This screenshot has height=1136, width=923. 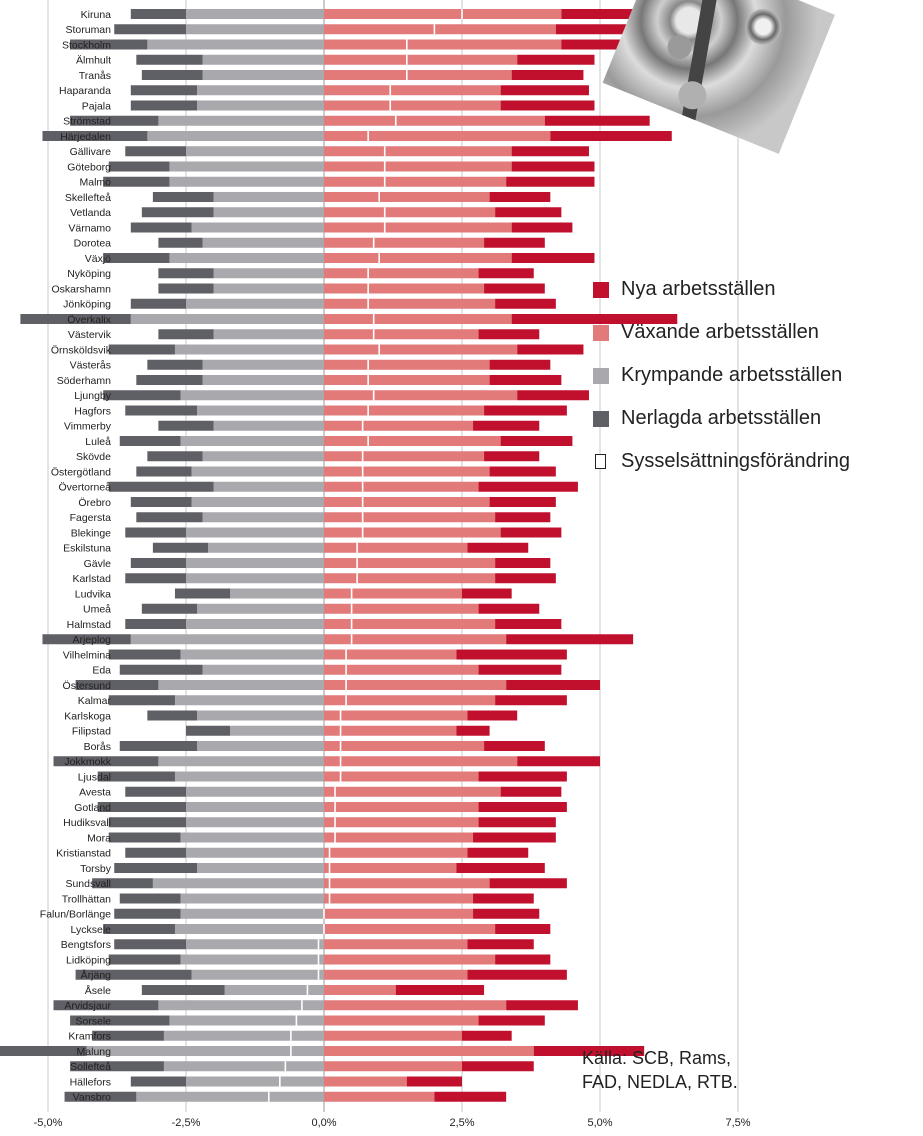 I want to click on category-label: Torsby, so click(x=96, y=869).